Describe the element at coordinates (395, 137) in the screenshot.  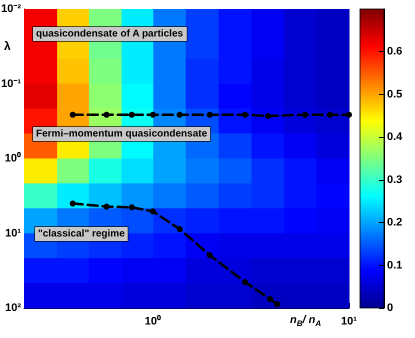
I see `color-bar-label: 0.4` at that location.